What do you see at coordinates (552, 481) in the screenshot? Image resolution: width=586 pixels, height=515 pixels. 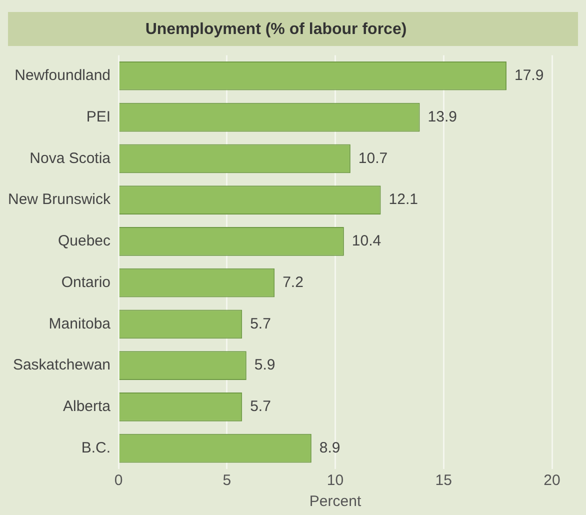 I see `x-tick-label: 20` at bounding box center [552, 481].